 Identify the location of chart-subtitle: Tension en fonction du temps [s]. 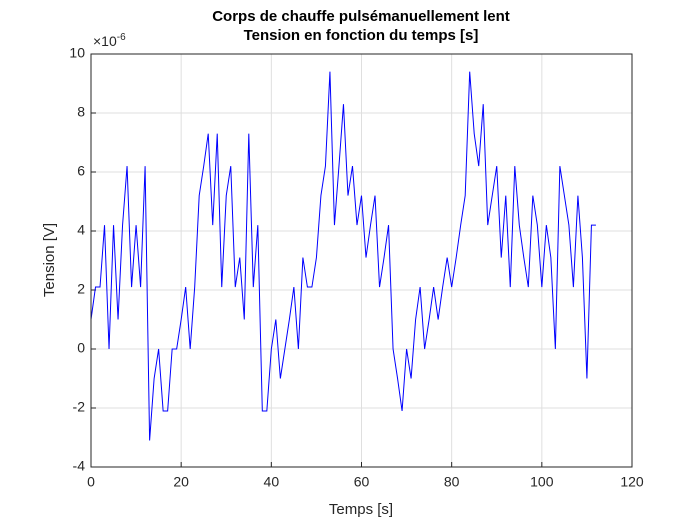
(361, 35).